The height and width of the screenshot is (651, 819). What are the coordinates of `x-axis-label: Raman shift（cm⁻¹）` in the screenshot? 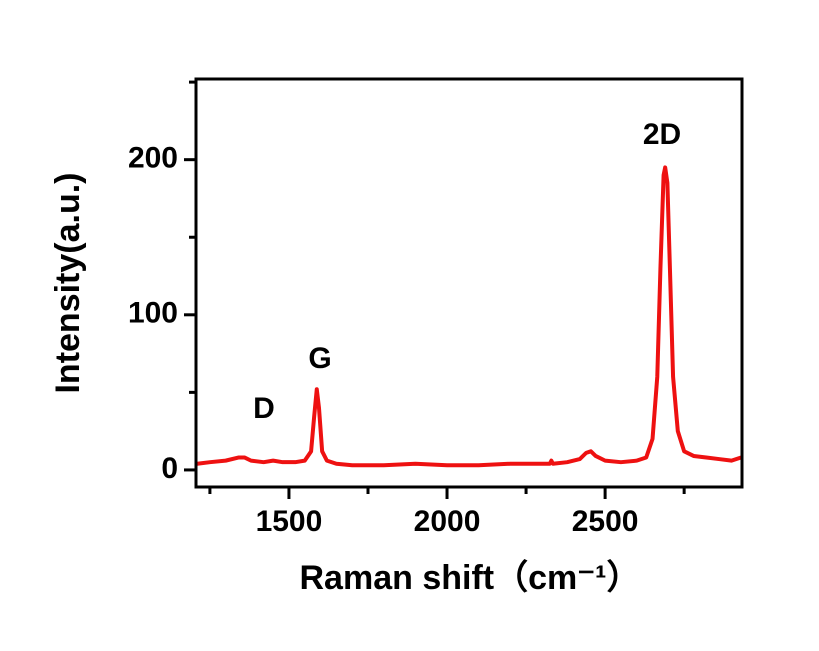 It's located at (470, 577).